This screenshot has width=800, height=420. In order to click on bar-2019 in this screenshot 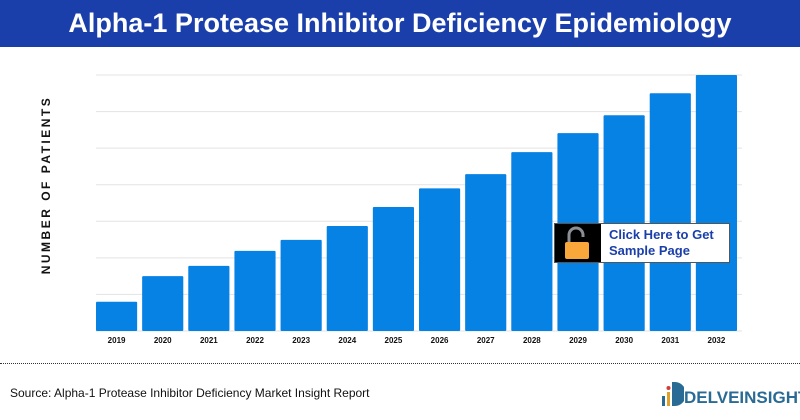, I will do `click(117, 316)`.